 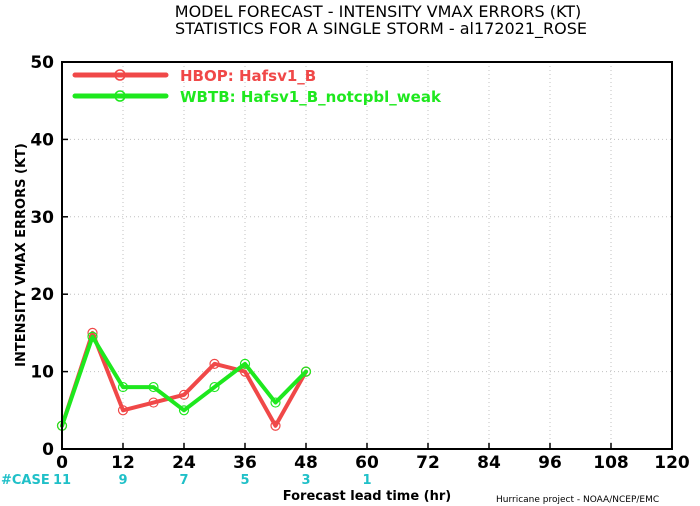 I want to click on y-tick-label: 10, so click(x=42, y=373).